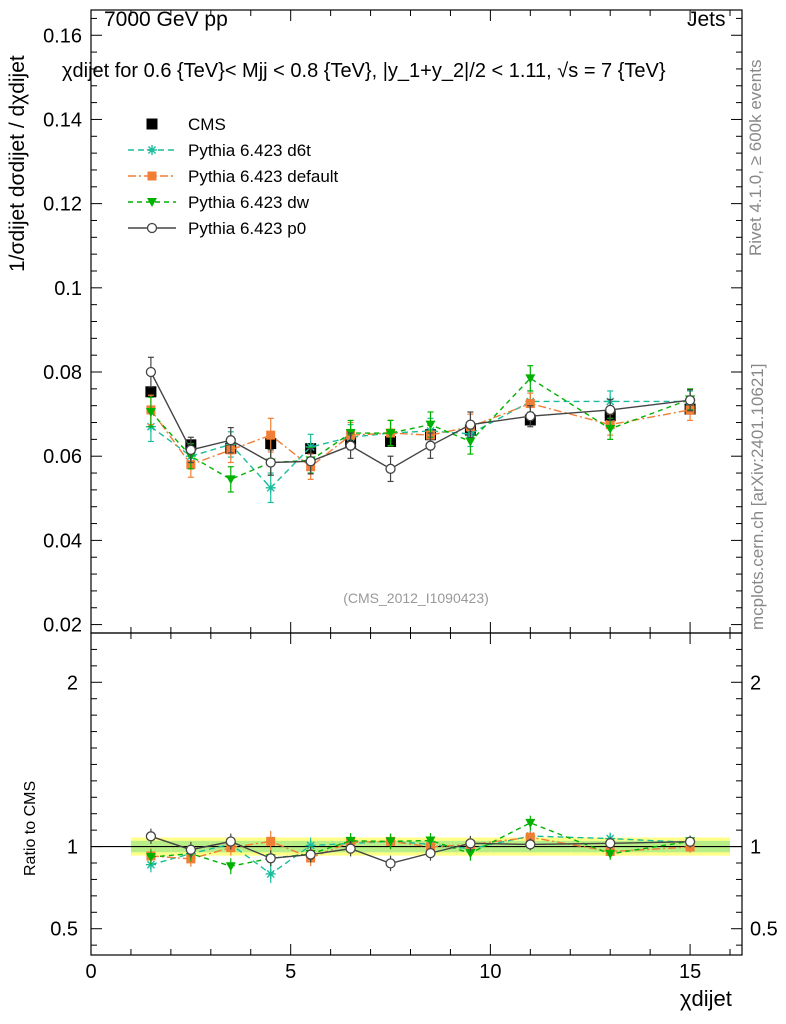  What do you see at coordinates (151, 392) in the screenshot?
I see `cms-point` at bounding box center [151, 392].